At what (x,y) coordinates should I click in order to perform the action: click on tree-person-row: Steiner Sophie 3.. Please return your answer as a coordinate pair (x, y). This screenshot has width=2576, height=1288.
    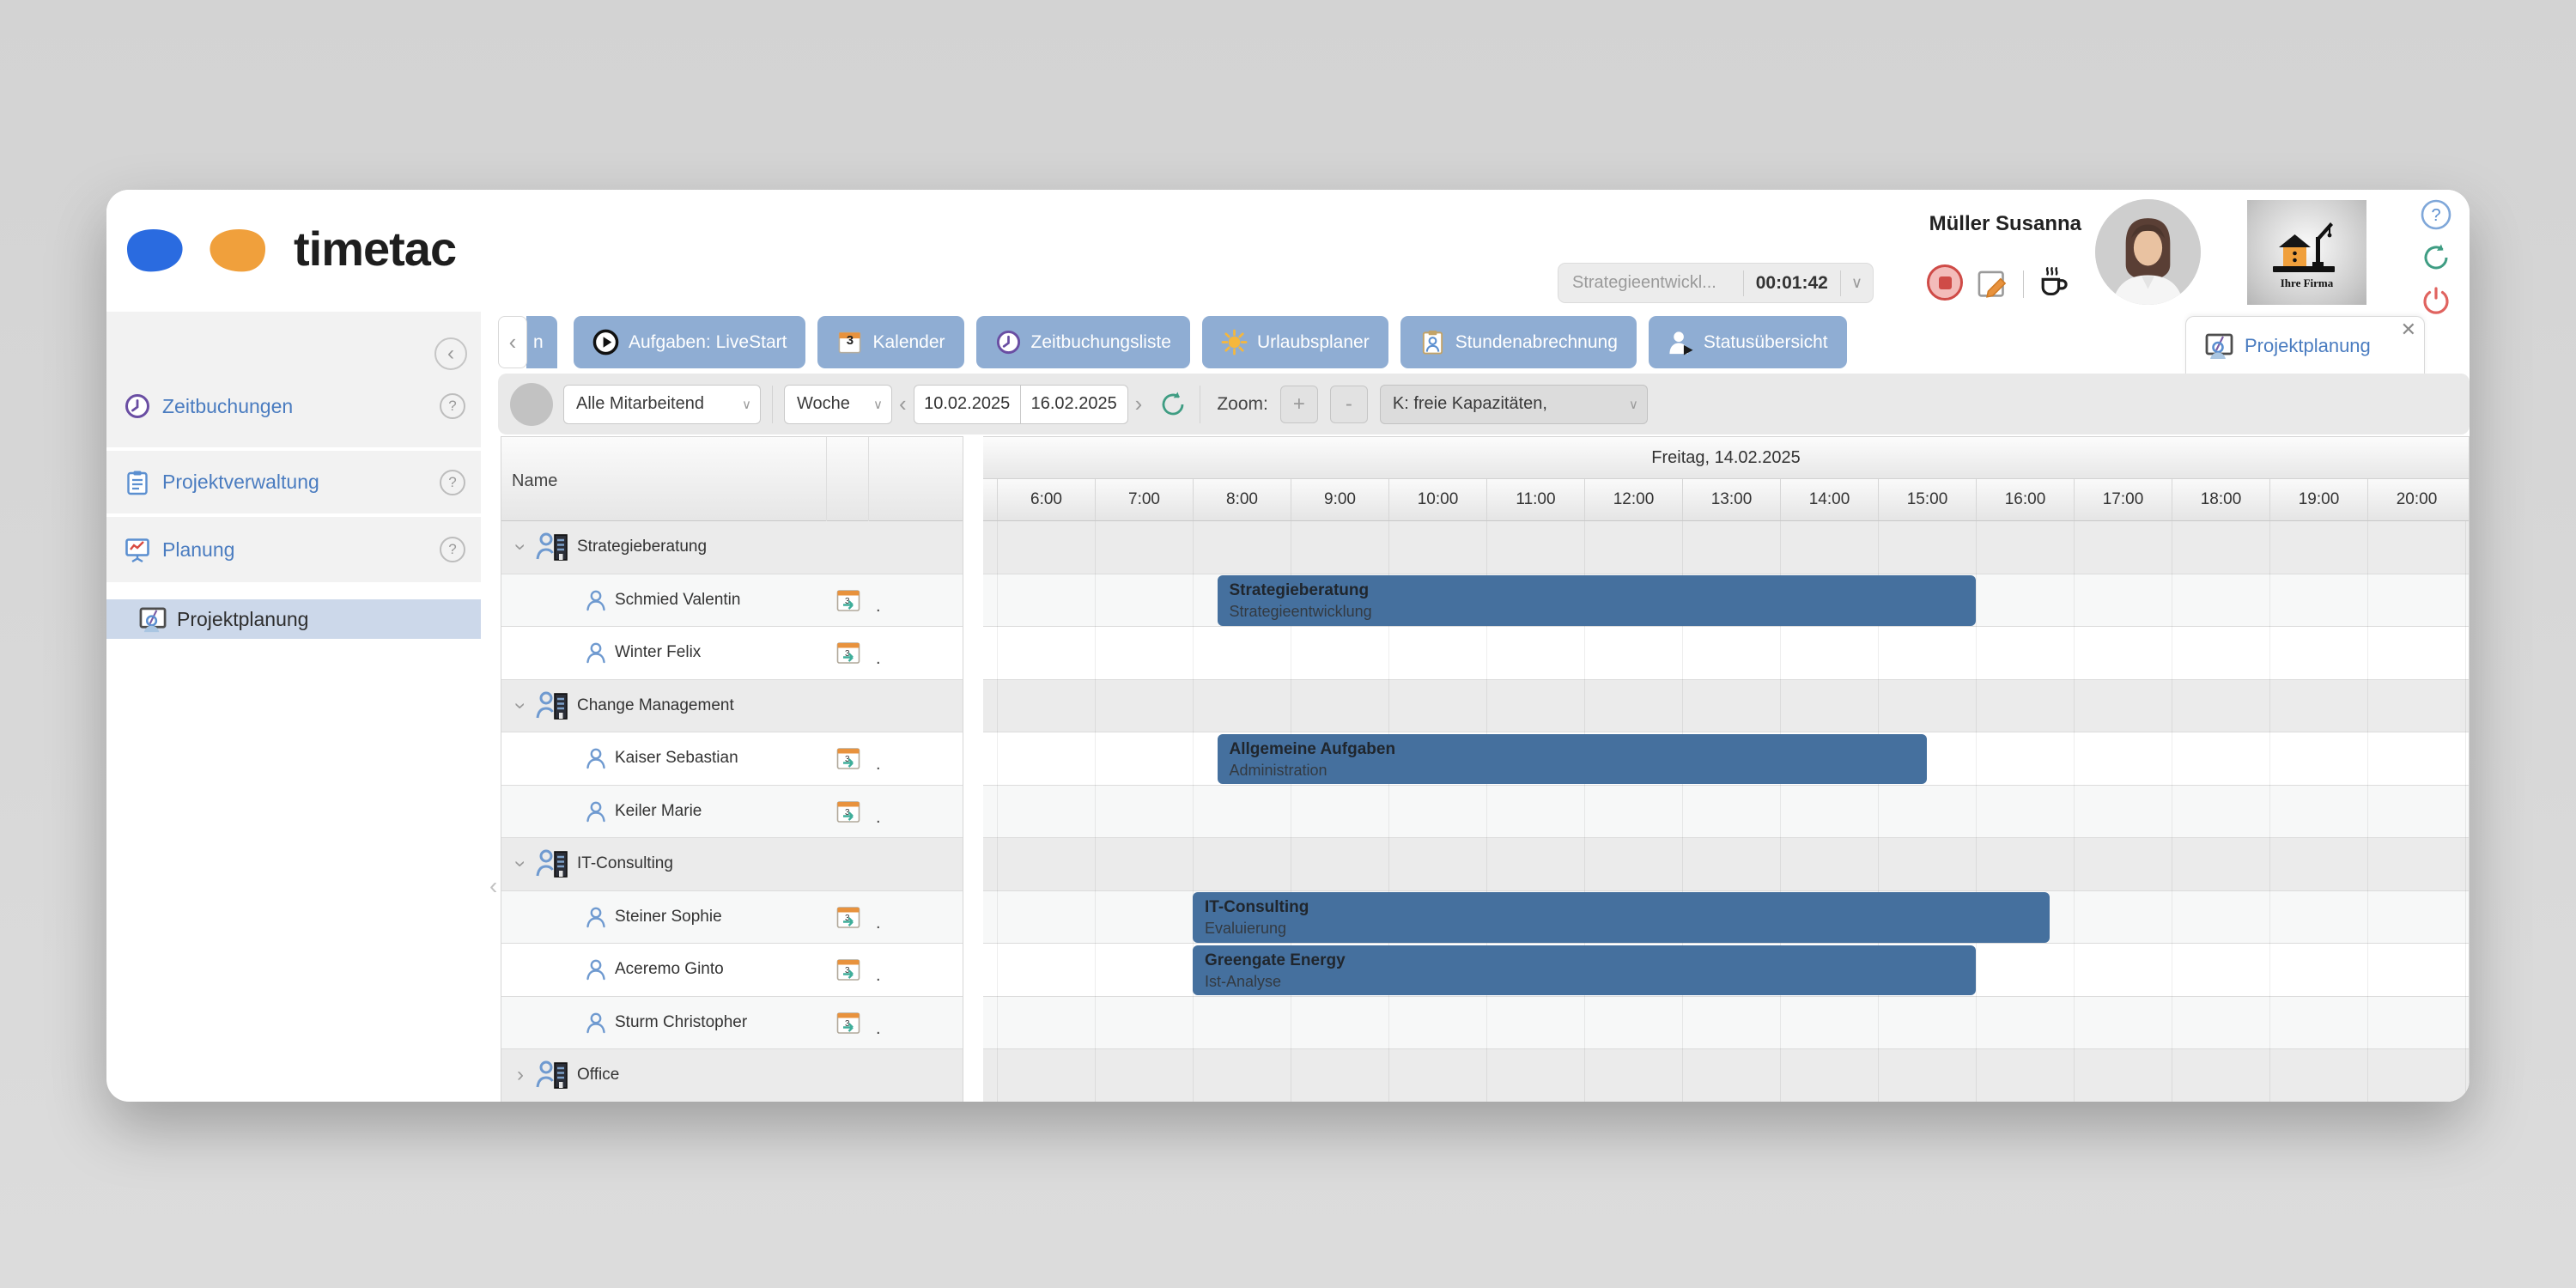
    Looking at the image, I should click on (732, 917).